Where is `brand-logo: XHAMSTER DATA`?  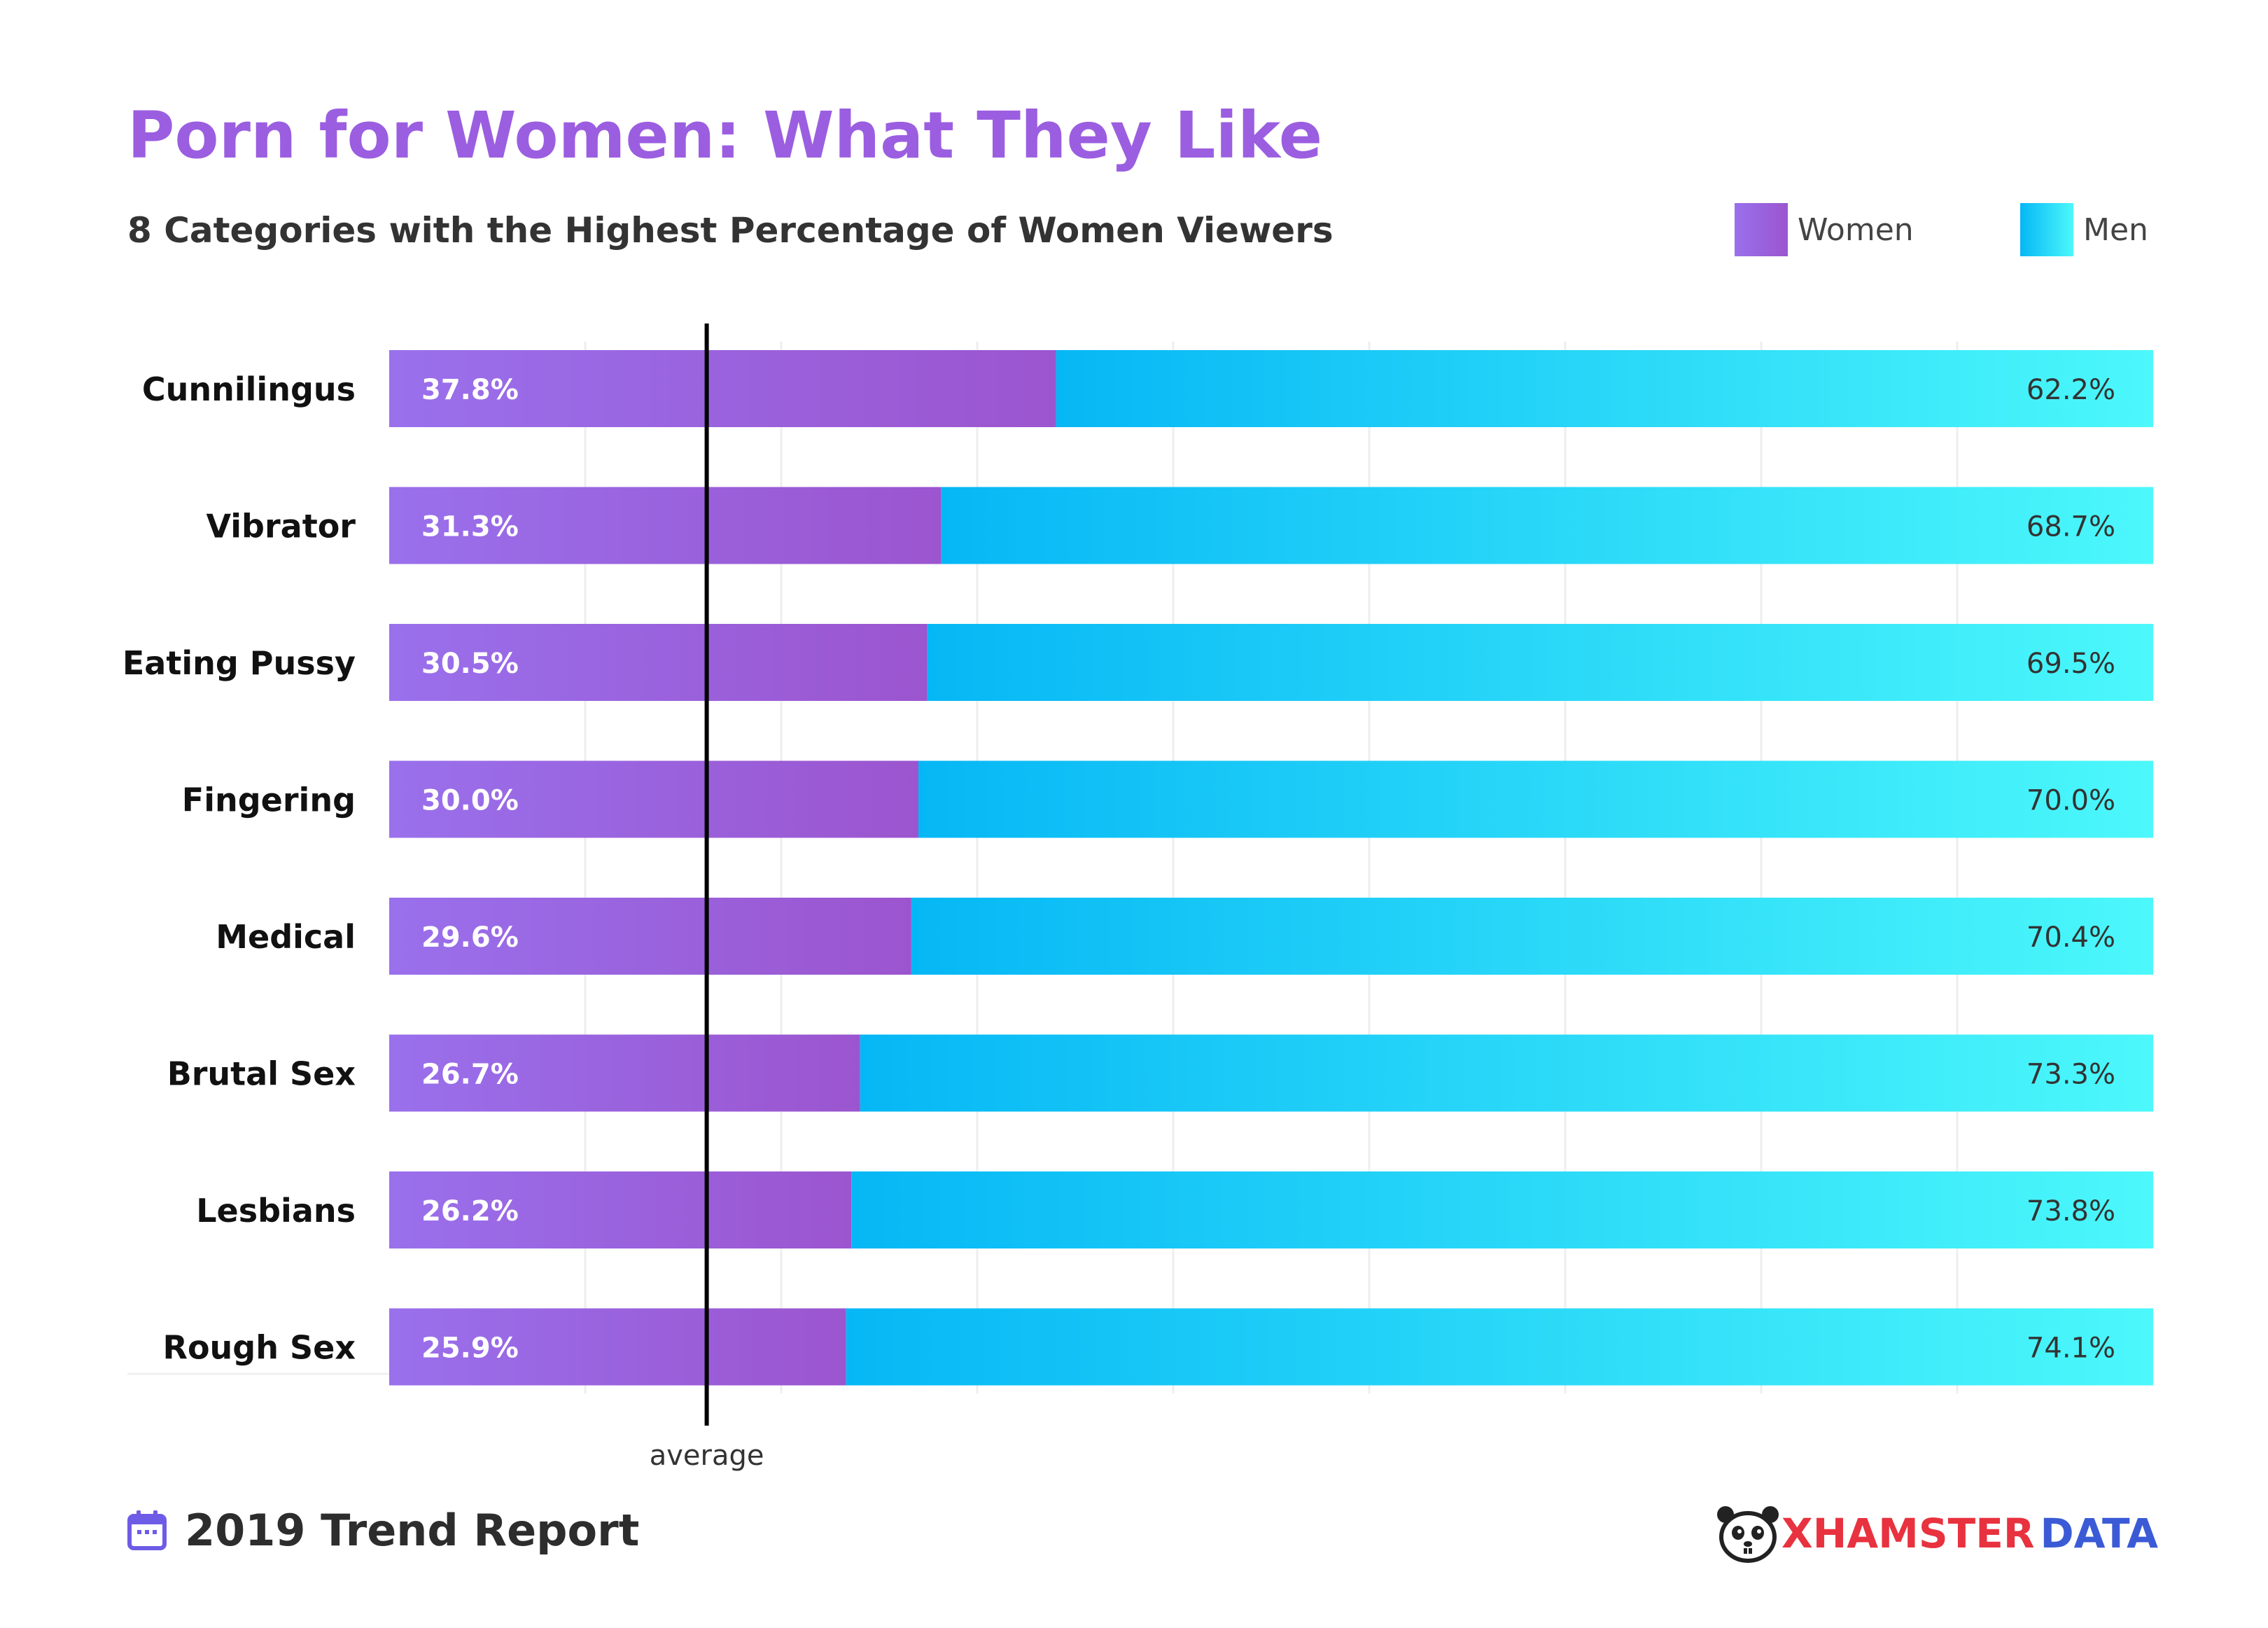
brand-logo: XHAMSTER DATA is located at coordinates (1936, 1533).